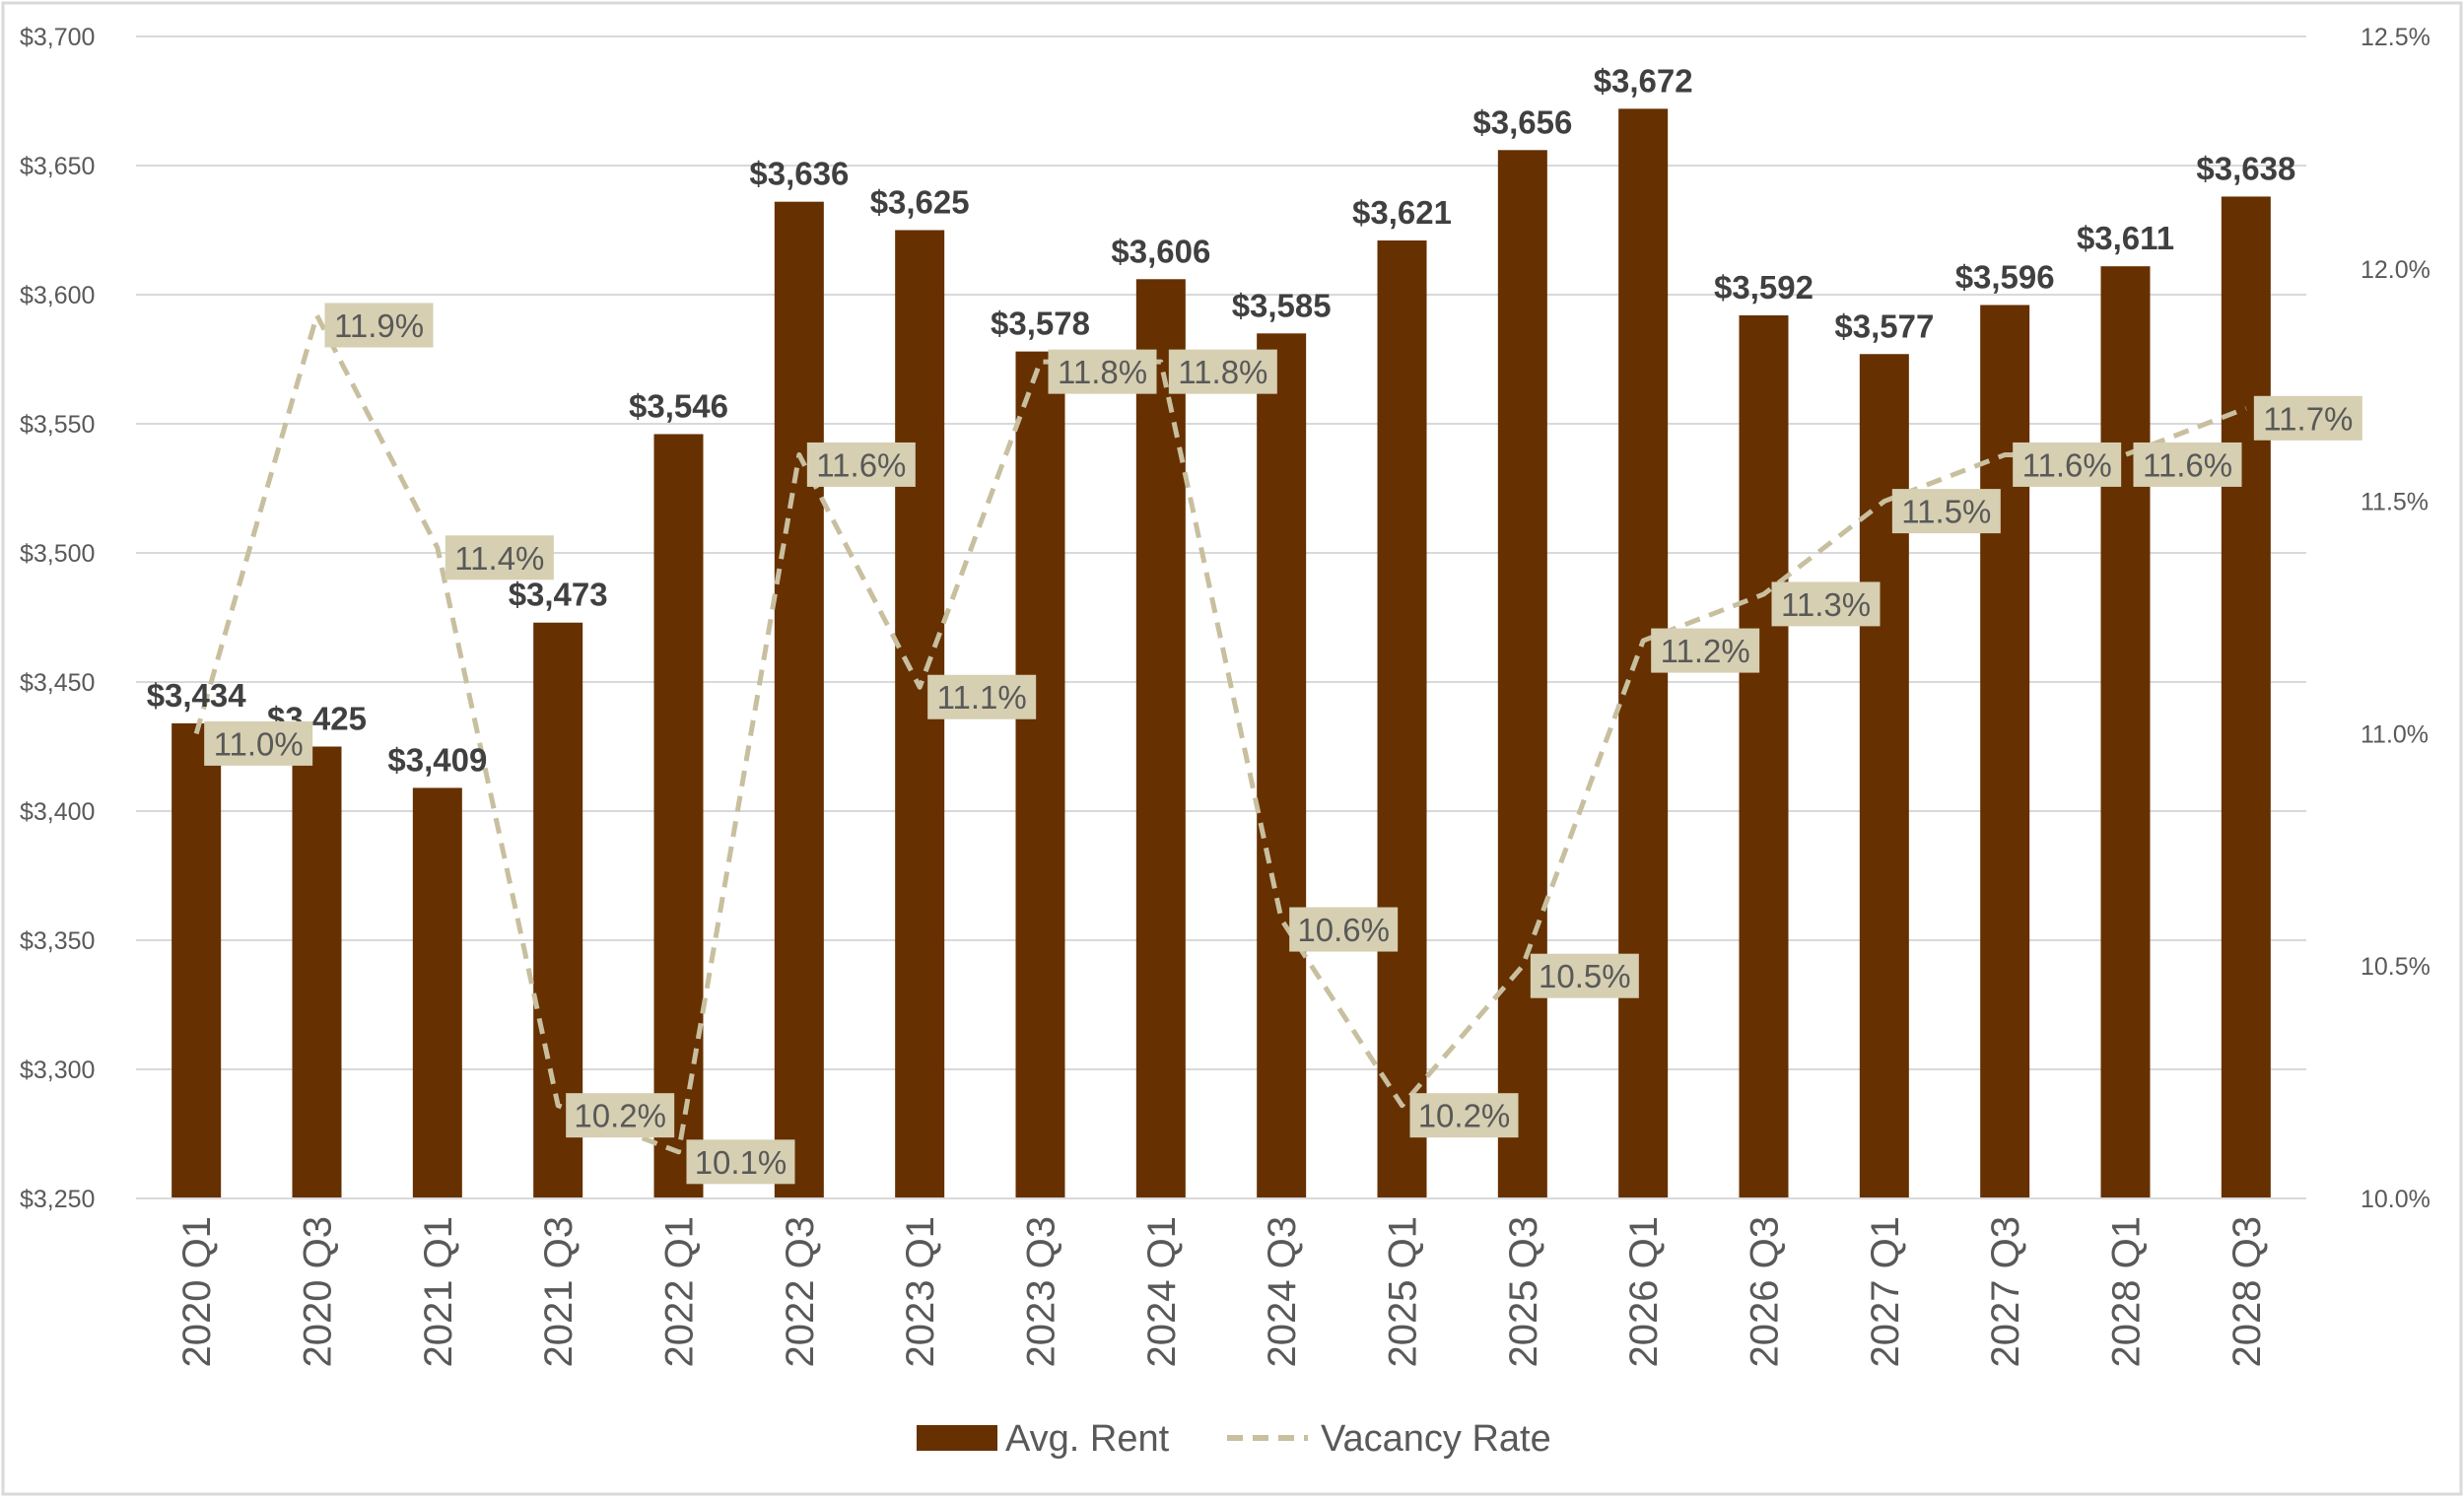 The width and height of the screenshot is (2464, 1502). I want to click on line-value-label: 10.1%, so click(741, 1162).